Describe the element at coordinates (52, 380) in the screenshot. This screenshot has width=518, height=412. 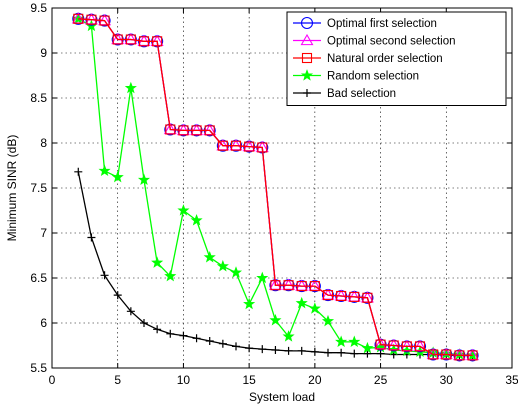
I see `x-tick-label: 0` at that location.